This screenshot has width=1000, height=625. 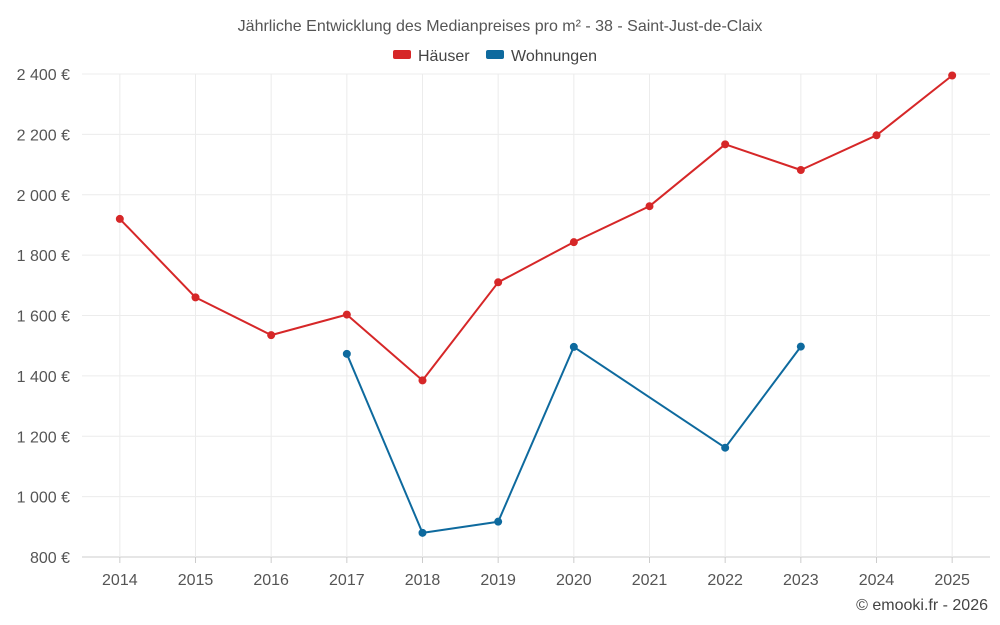 I want to click on series-wohnungen, so click(x=573, y=439).